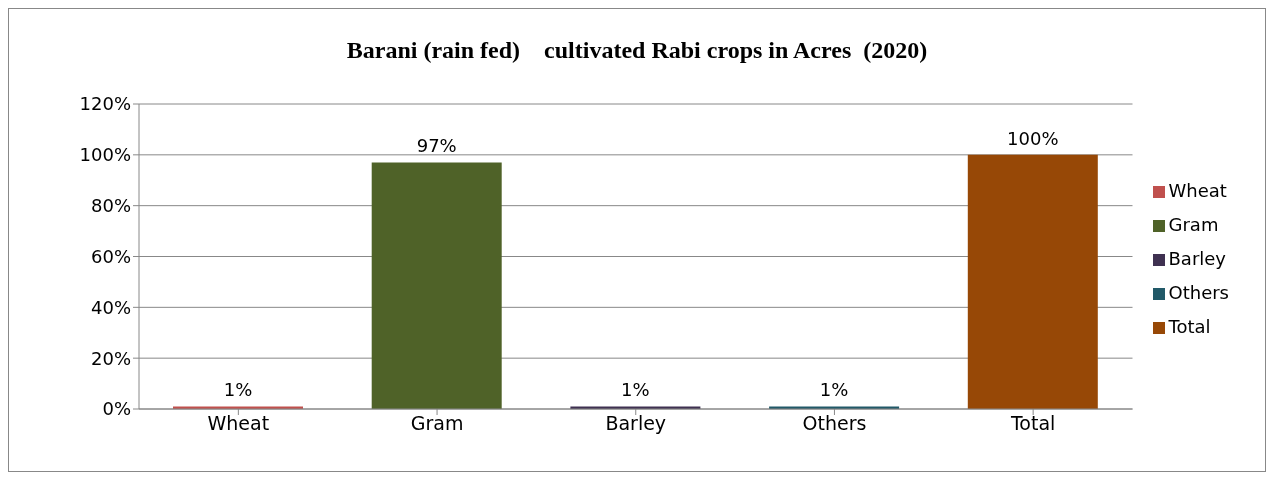 This screenshot has height=480, width=1276. Describe the element at coordinates (238, 423) in the screenshot. I see `x-tick-label: Wheat` at that location.